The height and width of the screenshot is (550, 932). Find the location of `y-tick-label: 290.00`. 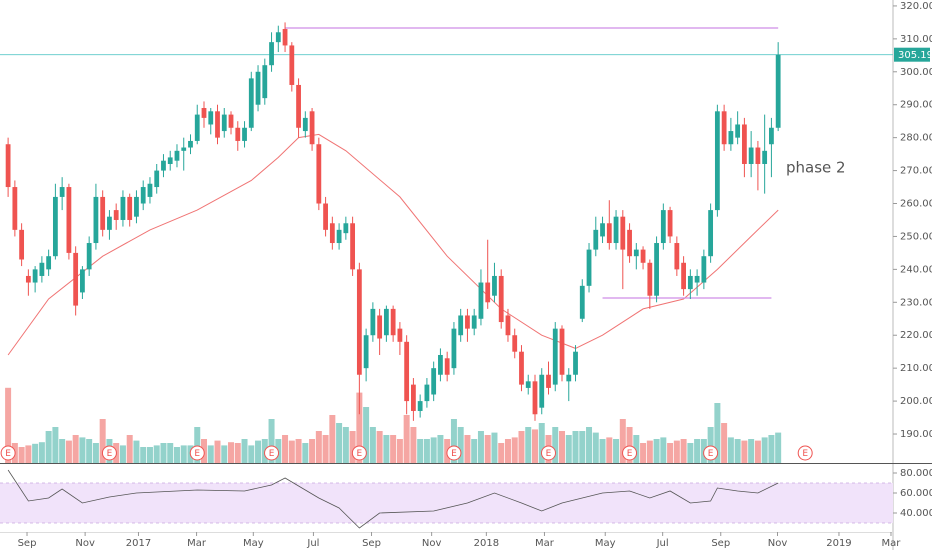

y-tick-label: 290.00 is located at coordinates (916, 105).